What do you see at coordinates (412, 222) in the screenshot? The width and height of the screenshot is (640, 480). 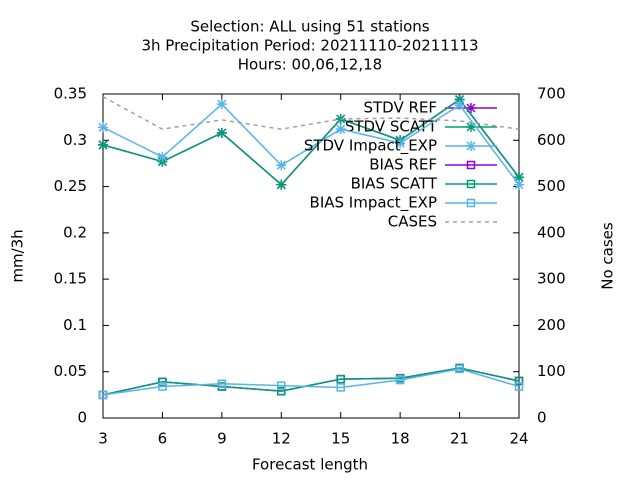 I see `legend-label: CASES` at bounding box center [412, 222].